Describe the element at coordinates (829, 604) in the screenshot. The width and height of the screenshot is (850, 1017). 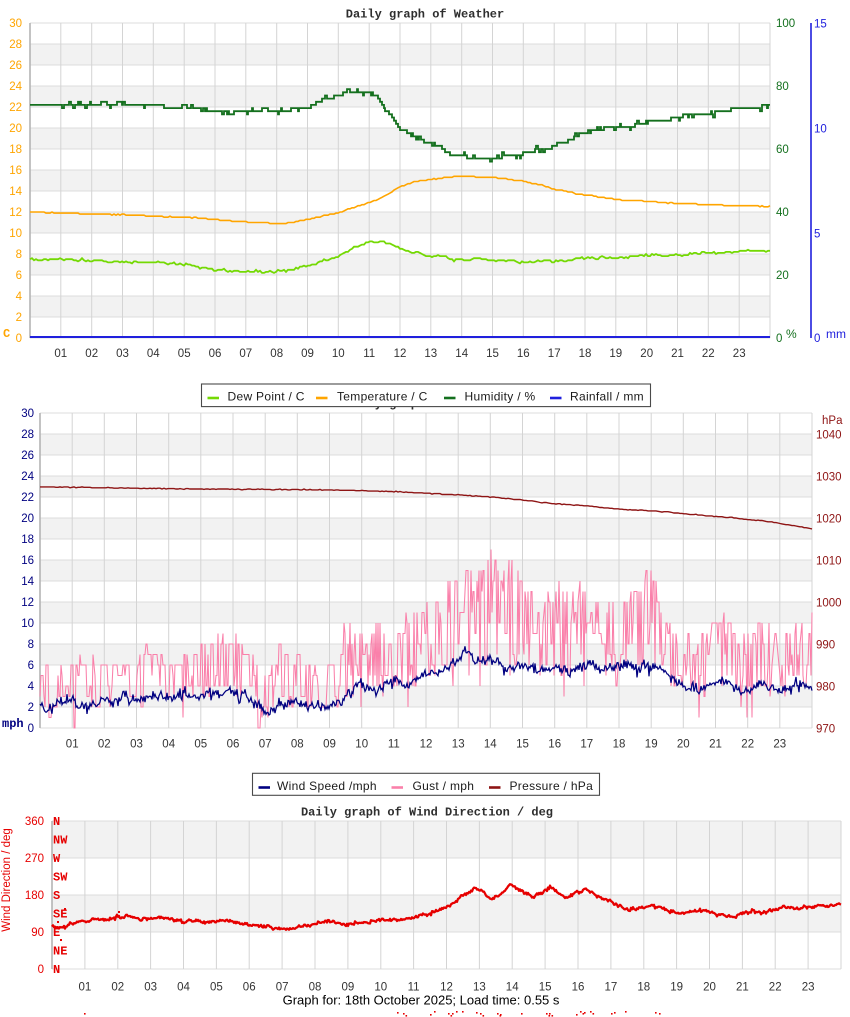
I see `svg-text: 1000` at that location.